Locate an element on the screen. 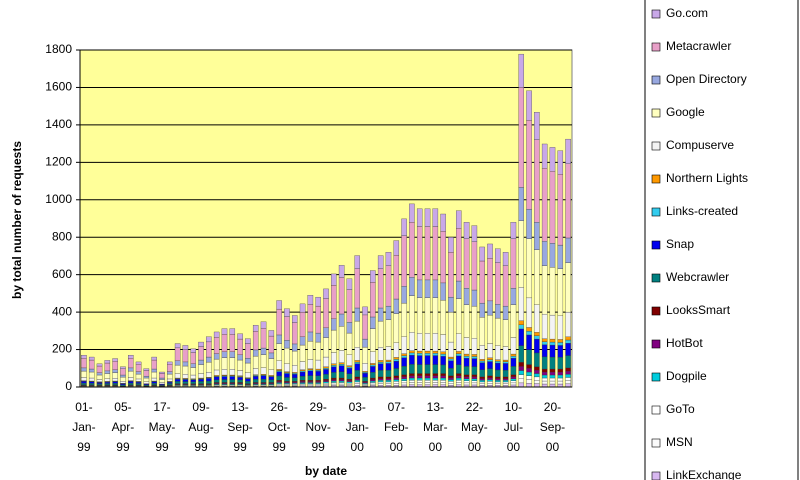 The height and width of the screenshot is (480, 800). legend-label: Snap is located at coordinates (680, 244).